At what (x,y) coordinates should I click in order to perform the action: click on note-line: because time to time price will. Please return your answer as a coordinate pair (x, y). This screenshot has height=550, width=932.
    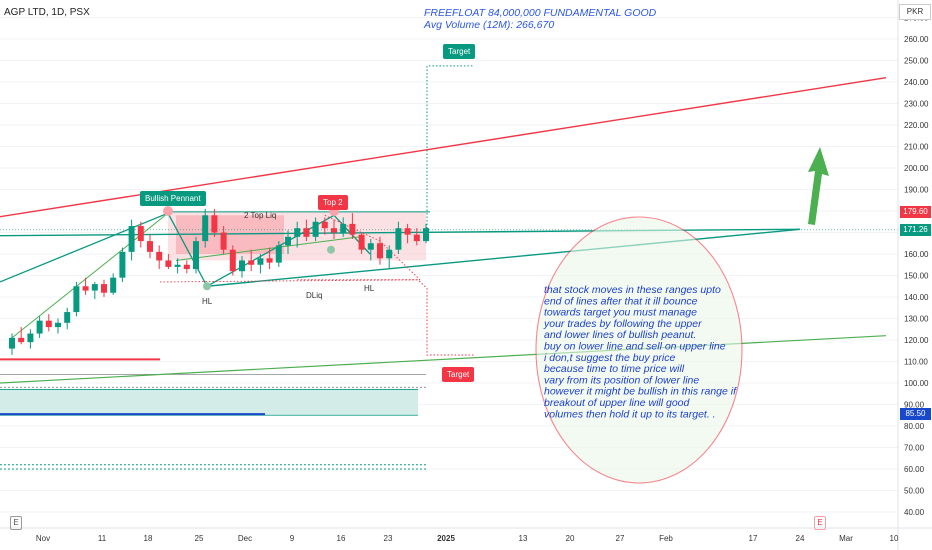
    Looking at the image, I should click on (614, 369).